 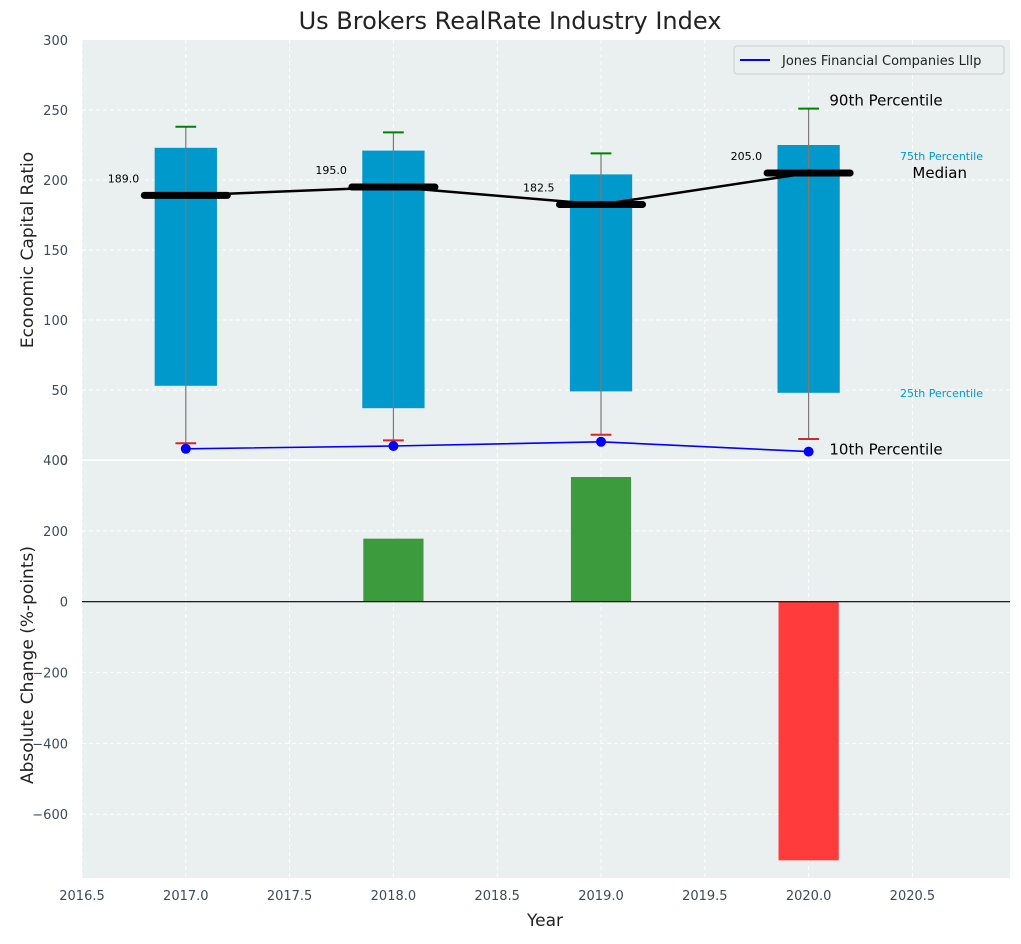 What do you see at coordinates (28, 250) in the screenshot?
I see `y-axis-label-top: Economic Capital Ratio` at bounding box center [28, 250].